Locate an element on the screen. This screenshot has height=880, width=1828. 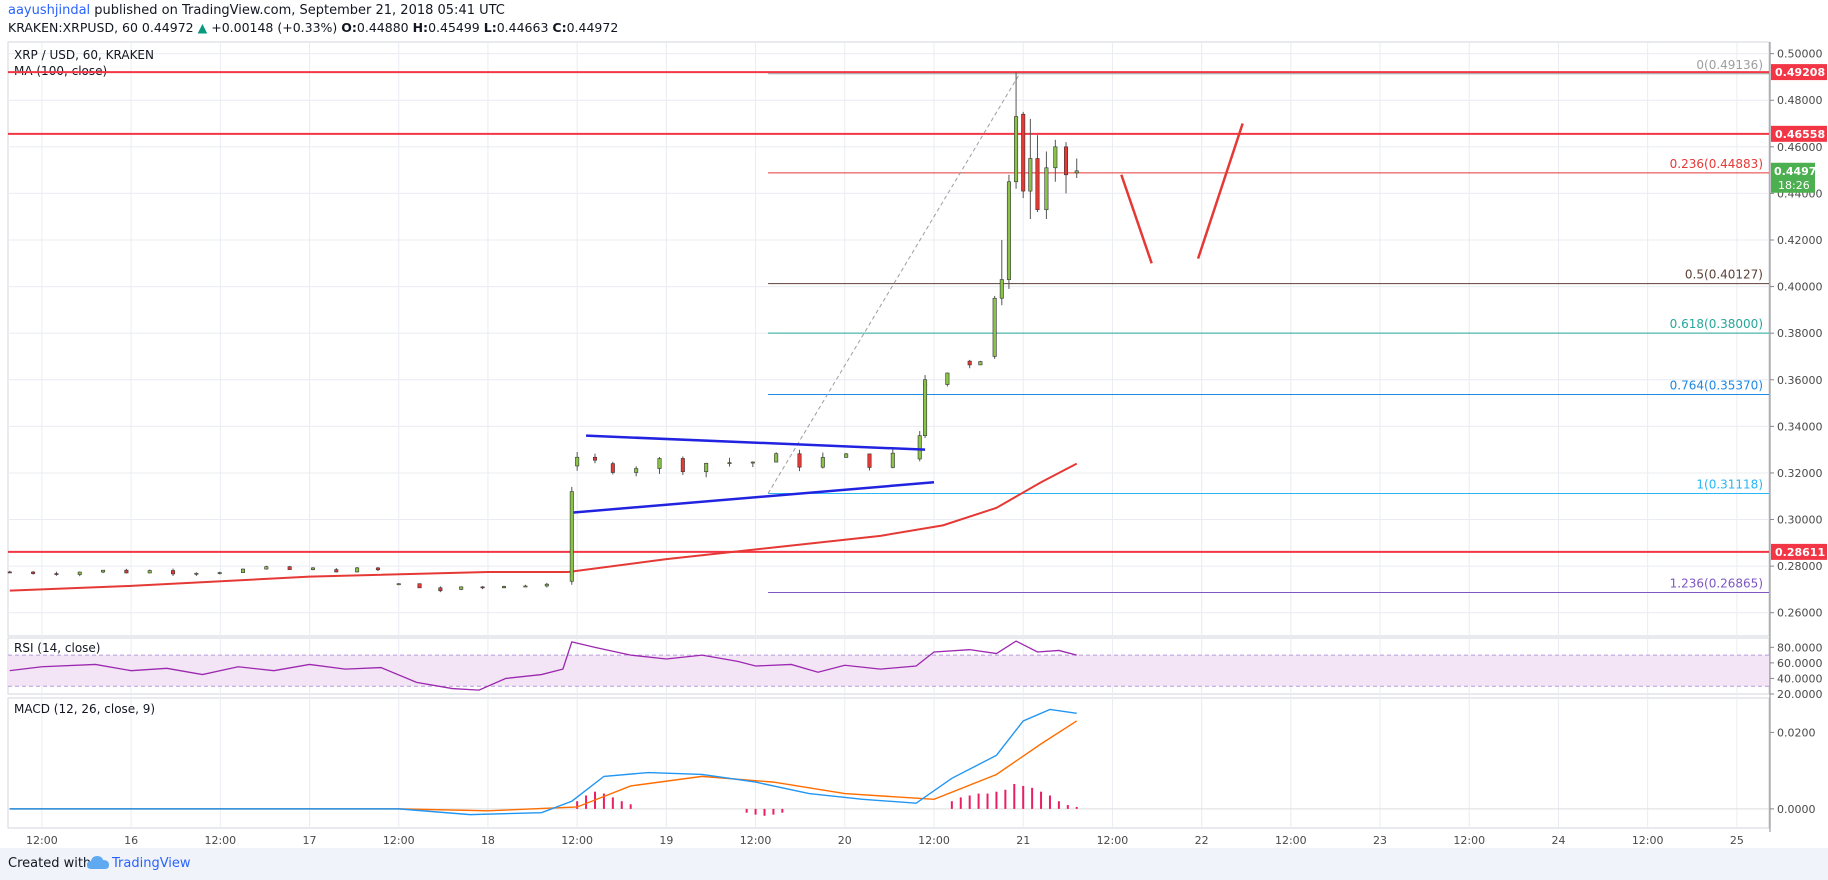
x-tick-label: 20 is located at coordinates (845, 840).